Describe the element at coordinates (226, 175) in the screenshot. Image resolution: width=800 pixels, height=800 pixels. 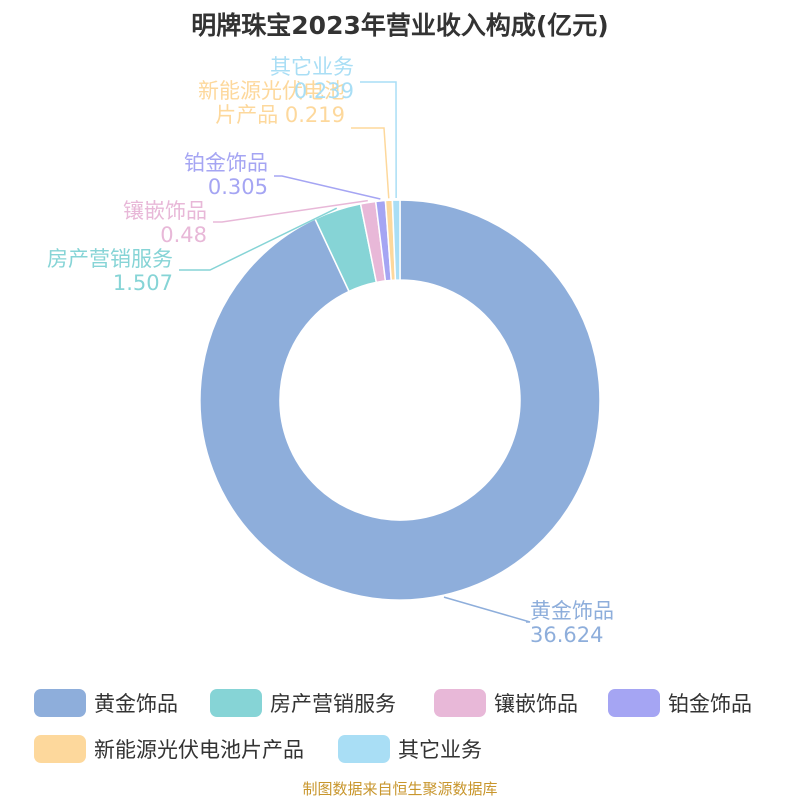
I see `data-label-3: 铂金饰品 0.305` at that location.